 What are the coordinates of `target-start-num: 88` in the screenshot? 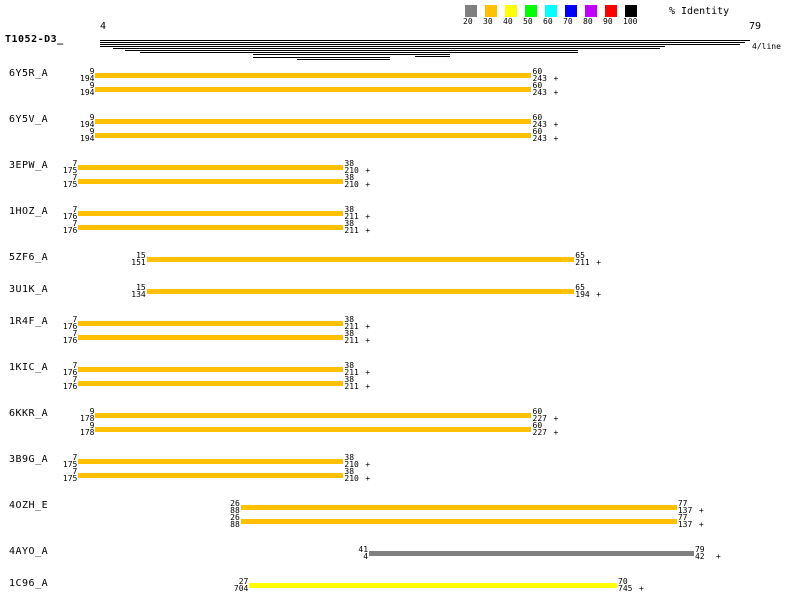 It's located at (235, 510).